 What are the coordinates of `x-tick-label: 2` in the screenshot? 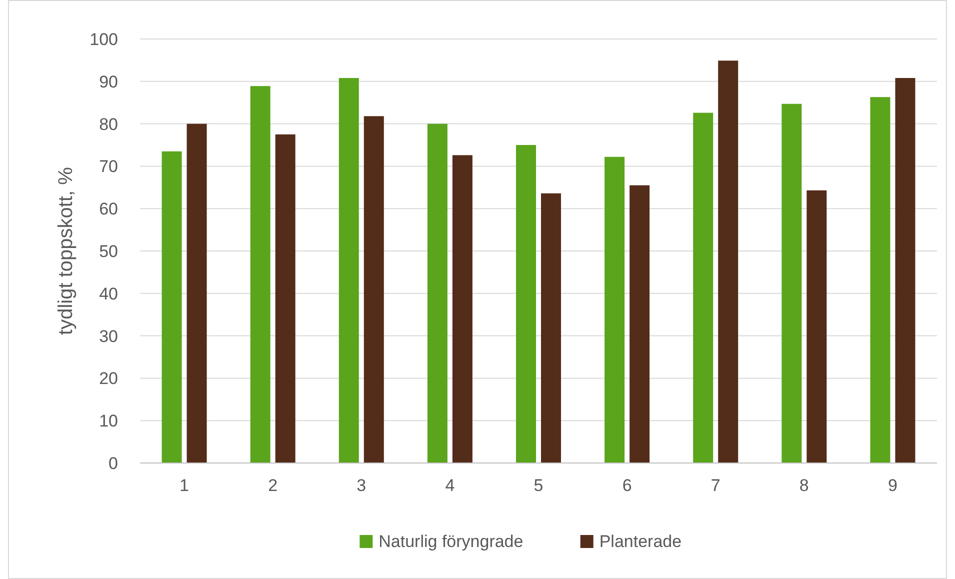 It's located at (273, 485).